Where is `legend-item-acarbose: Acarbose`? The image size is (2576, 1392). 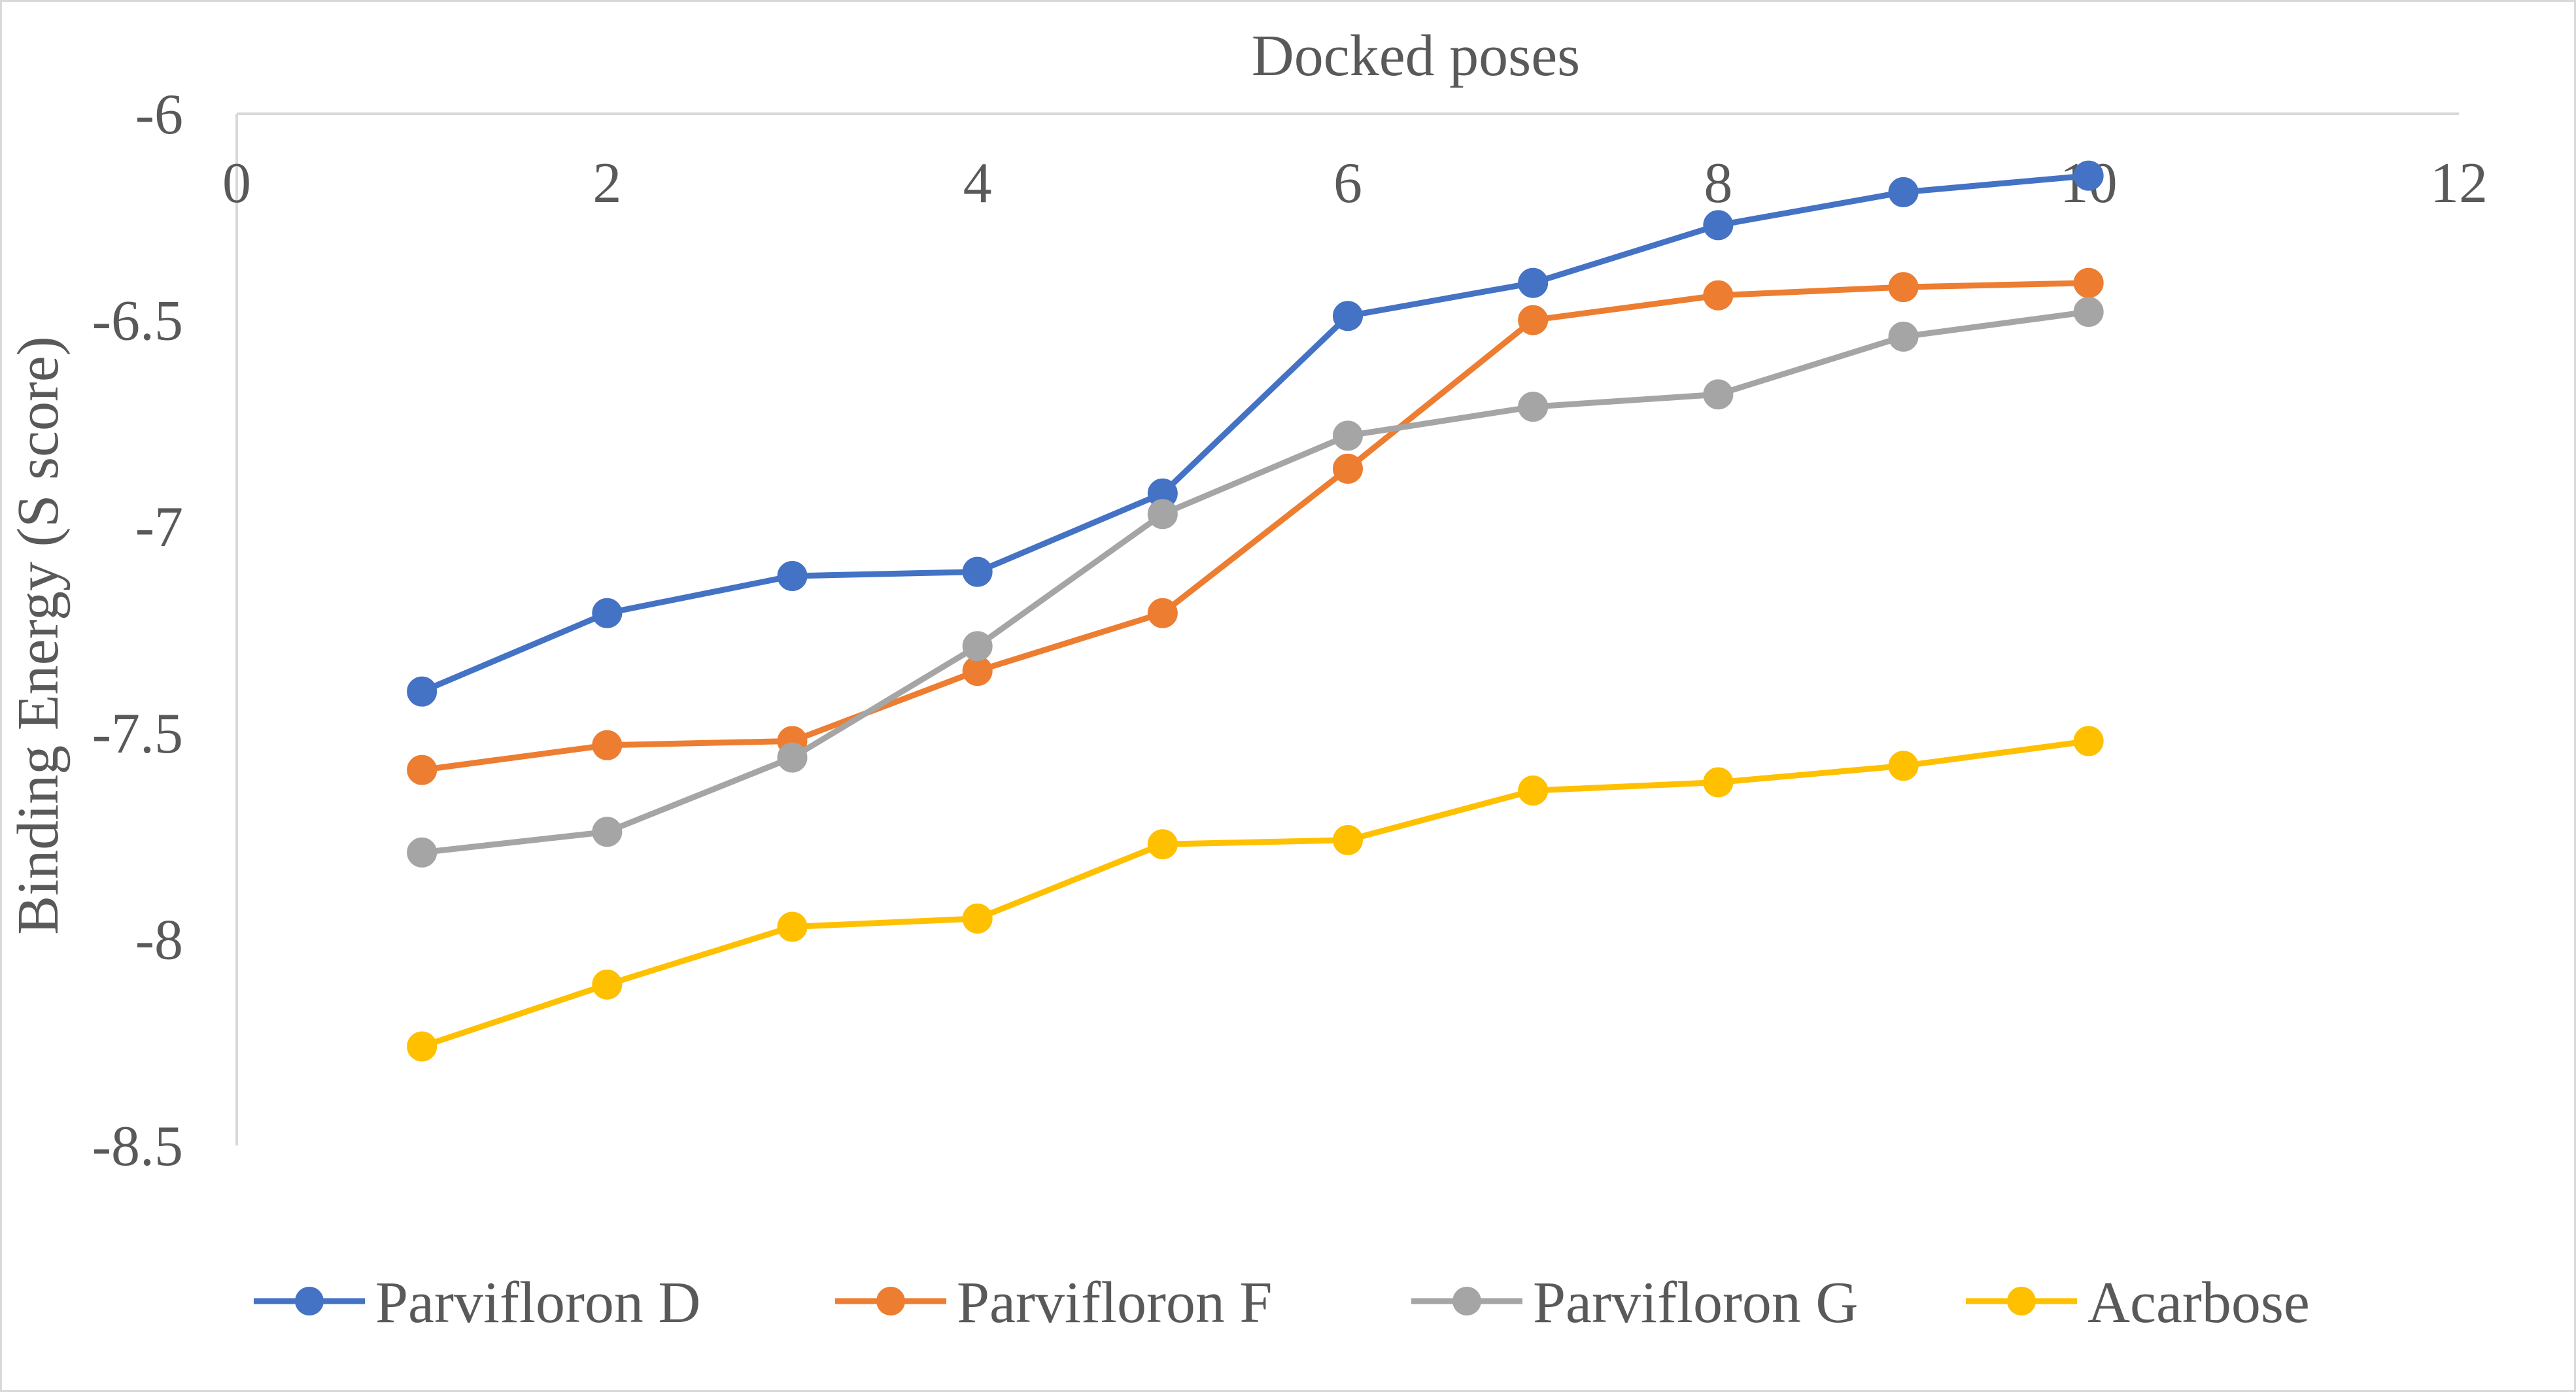 legend-item-acarbose: Acarbose is located at coordinates (2138, 1302).